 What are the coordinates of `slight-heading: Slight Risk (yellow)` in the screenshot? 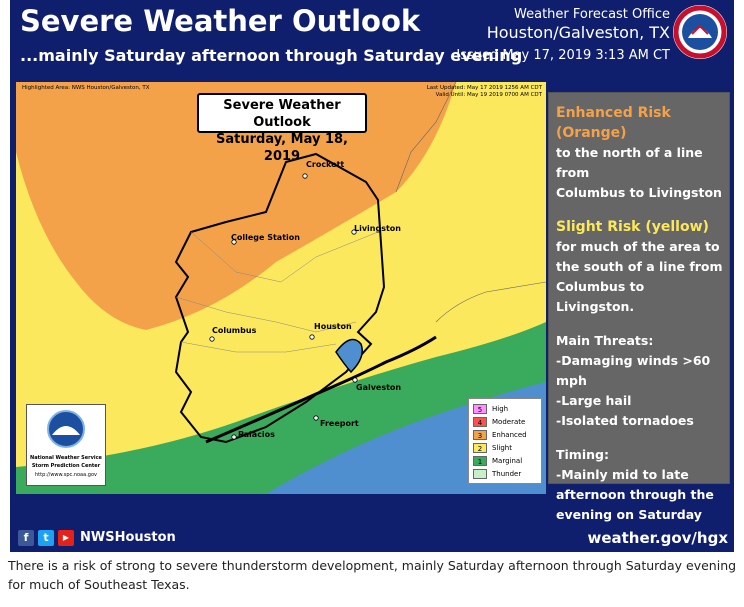 It's located at (632, 227).